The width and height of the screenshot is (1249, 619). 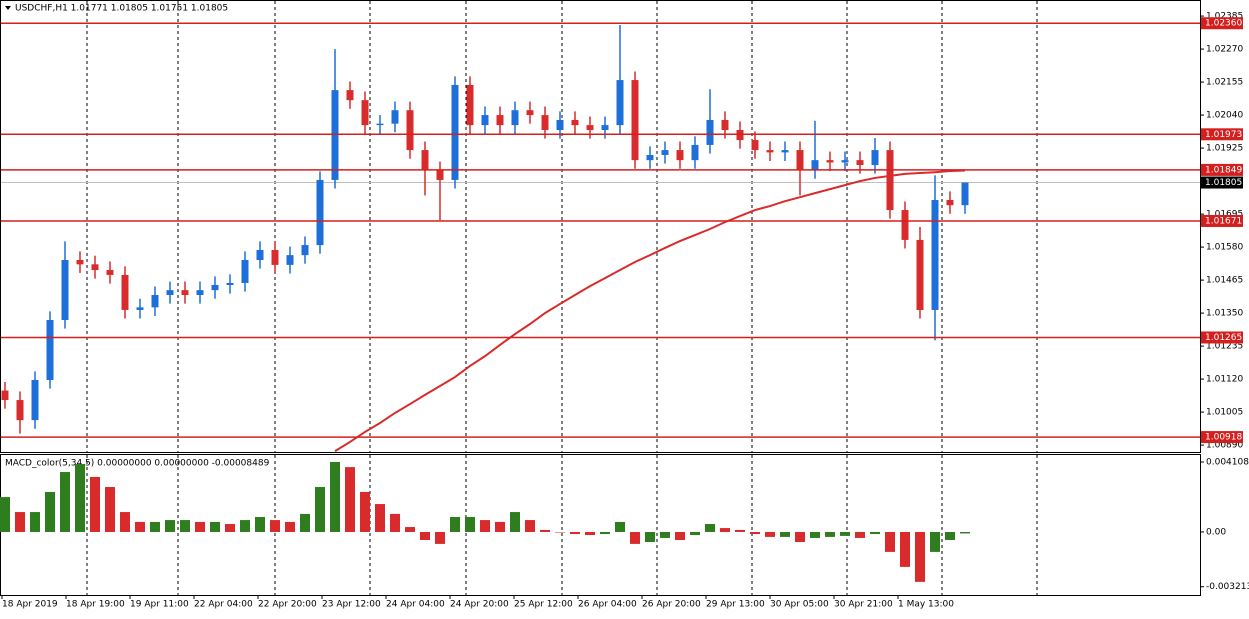 What do you see at coordinates (1224, 50) in the screenshot?
I see `y-tick-label: 1.02270` at bounding box center [1224, 50].